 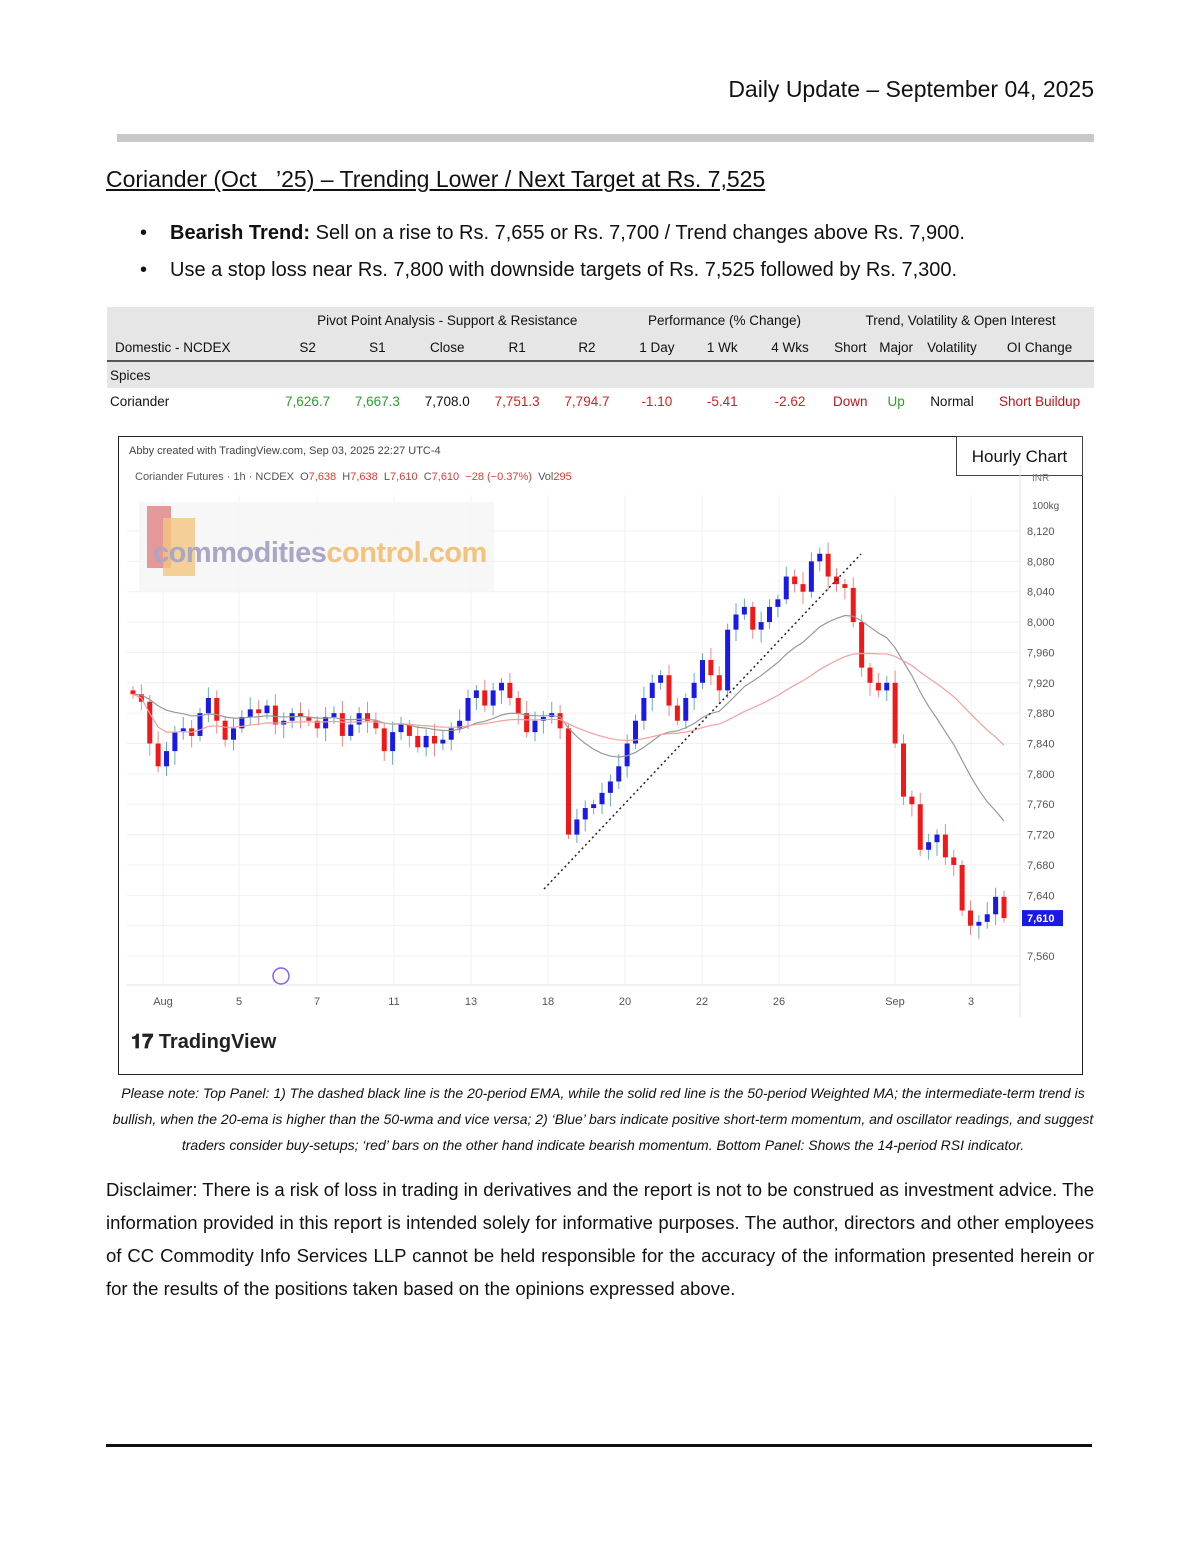 What do you see at coordinates (190, 348) in the screenshot?
I see `column-header: Domestic - NCDEX` at bounding box center [190, 348].